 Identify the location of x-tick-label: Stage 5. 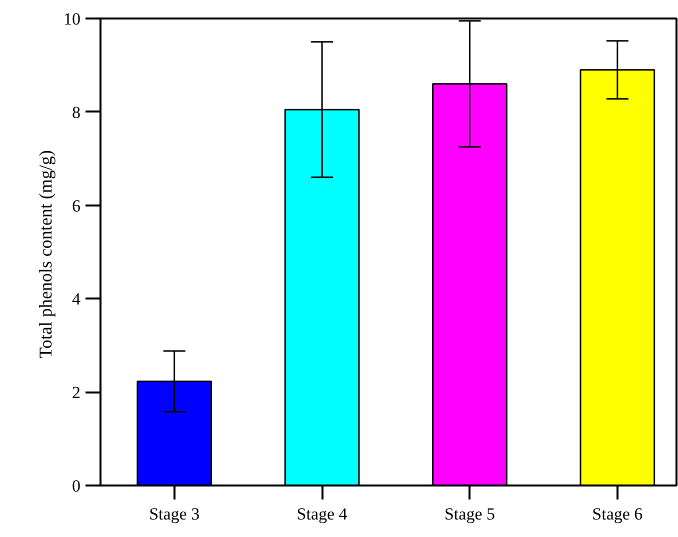
(470, 514).